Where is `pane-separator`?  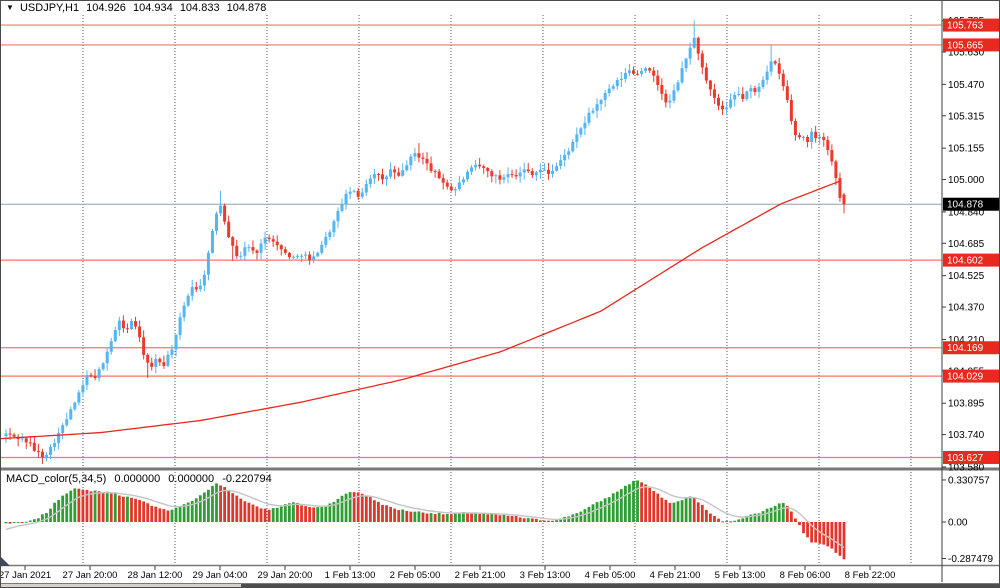 pane-separator is located at coordinates (500, 469).